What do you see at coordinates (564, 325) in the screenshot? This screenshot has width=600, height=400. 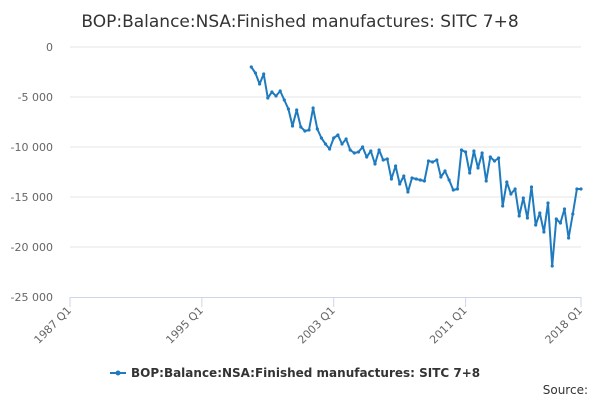 I see `x-tick-label: 2018 Q1` at bounding box center [564, 325].